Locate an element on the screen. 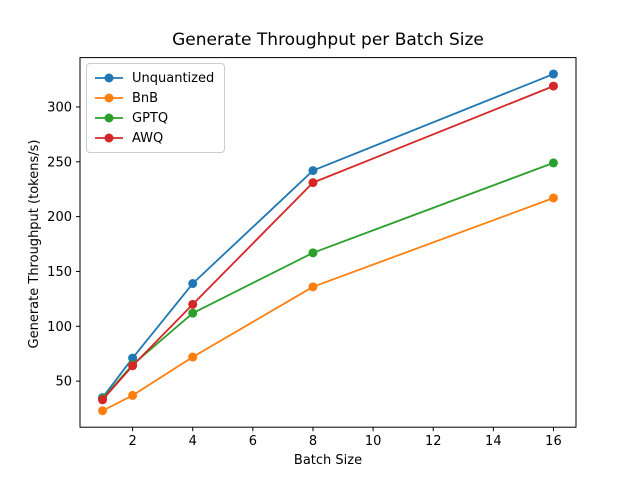 This screenshot has width=640, height=480. legend-item-bnb: BnB is located at coordinates (154, 98).